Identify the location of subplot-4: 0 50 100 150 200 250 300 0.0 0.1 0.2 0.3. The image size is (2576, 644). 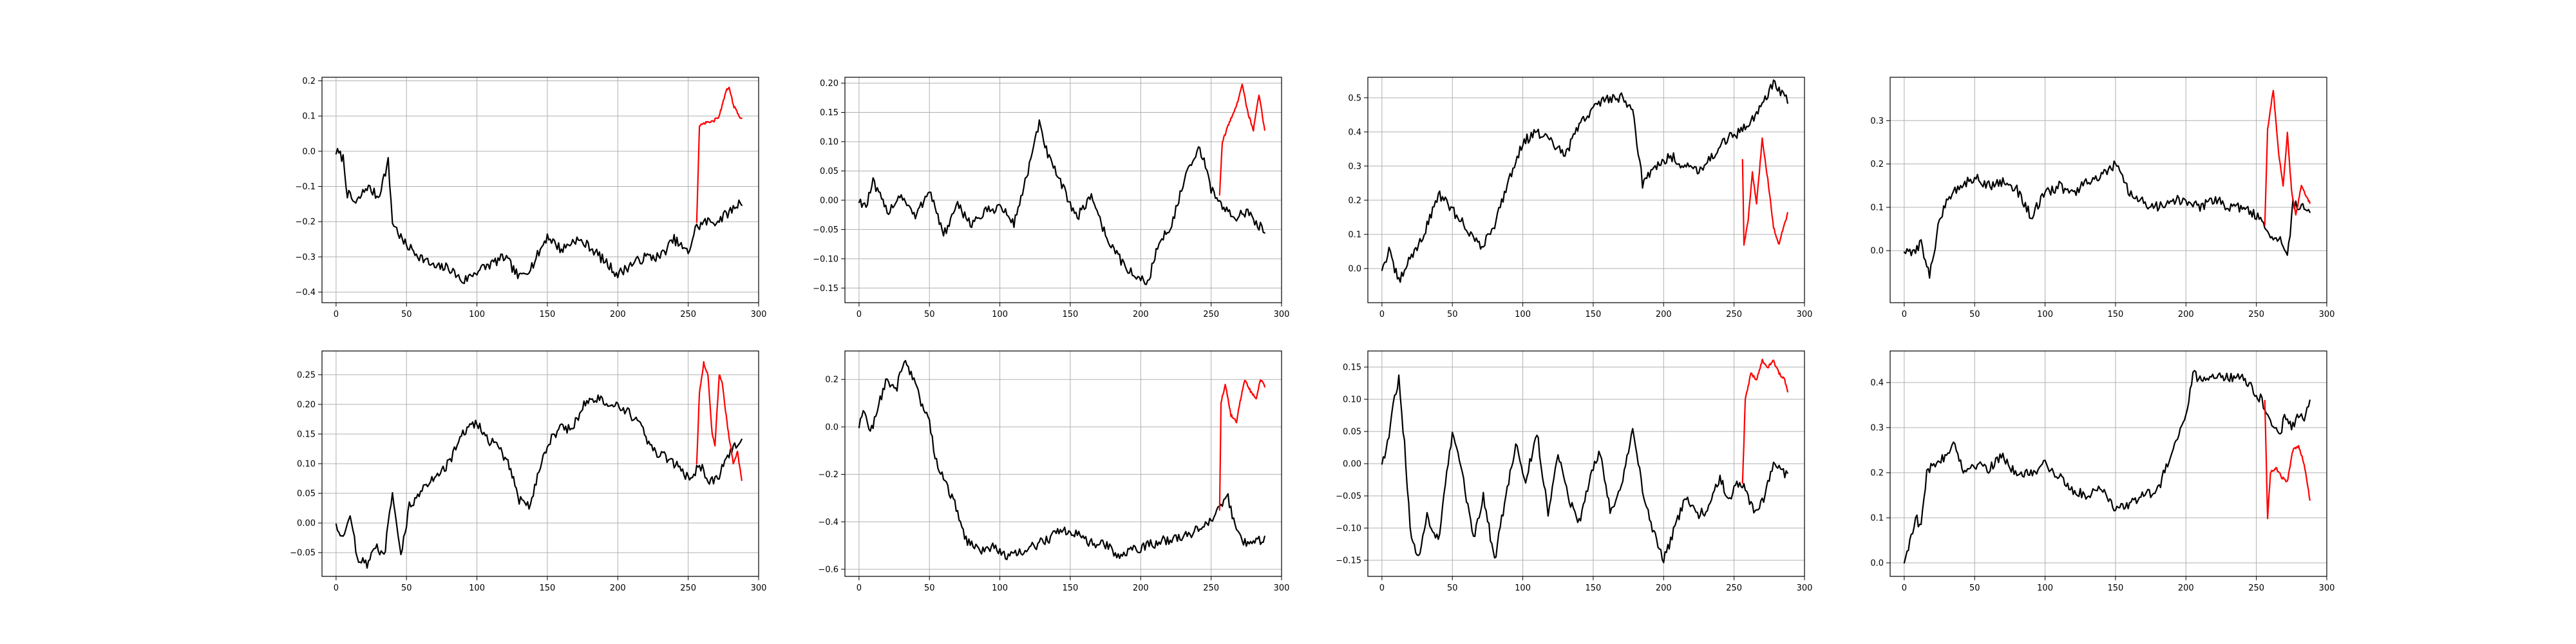
(2102, 198).